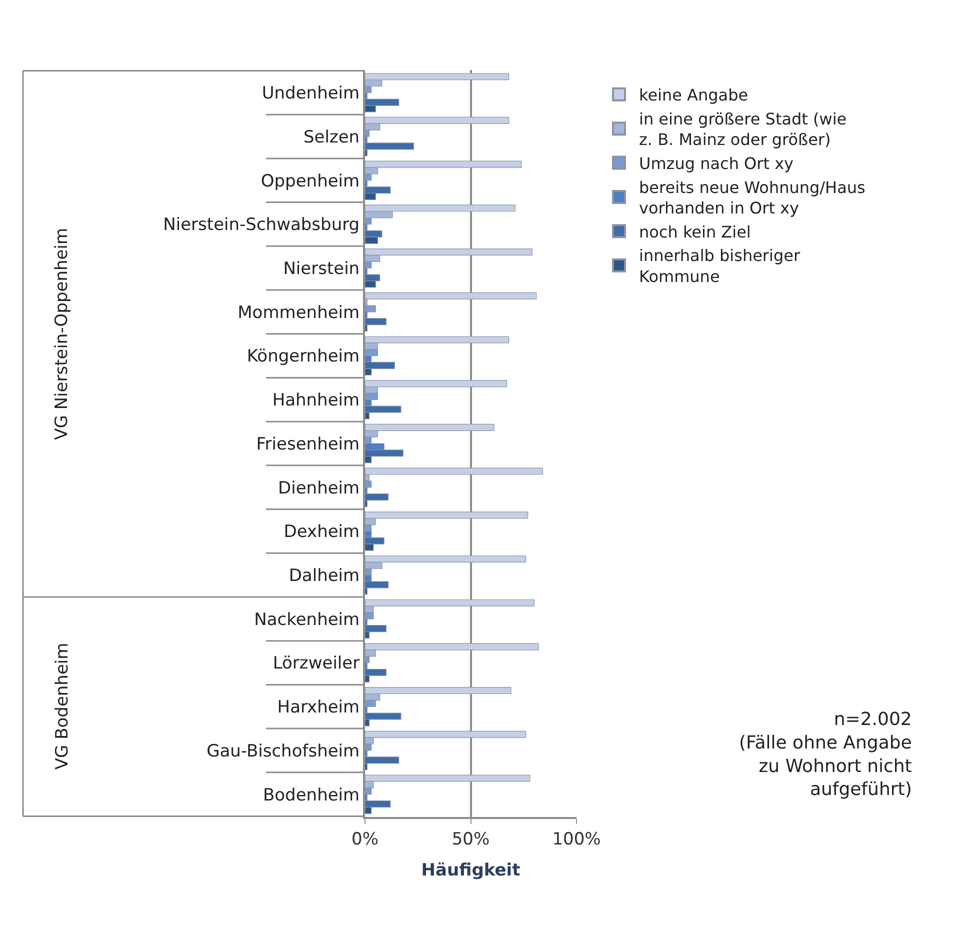 The image size is (957, 947). What do you see at coordinates (283, 751) in the screenshot?
I see `y-tick-label: Gau-Bischofsheim` at bounding box center [283, 751].